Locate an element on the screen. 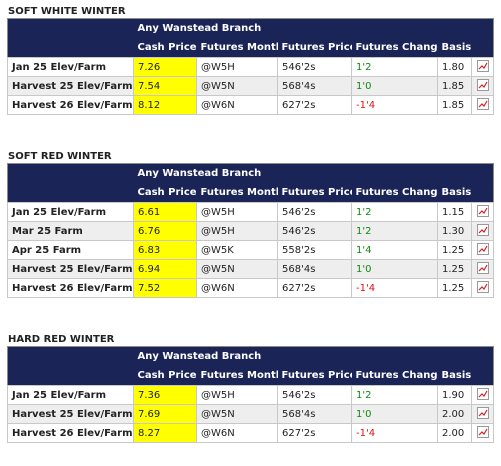  cash-price: 8.27 is located at coordinates (165, 433).